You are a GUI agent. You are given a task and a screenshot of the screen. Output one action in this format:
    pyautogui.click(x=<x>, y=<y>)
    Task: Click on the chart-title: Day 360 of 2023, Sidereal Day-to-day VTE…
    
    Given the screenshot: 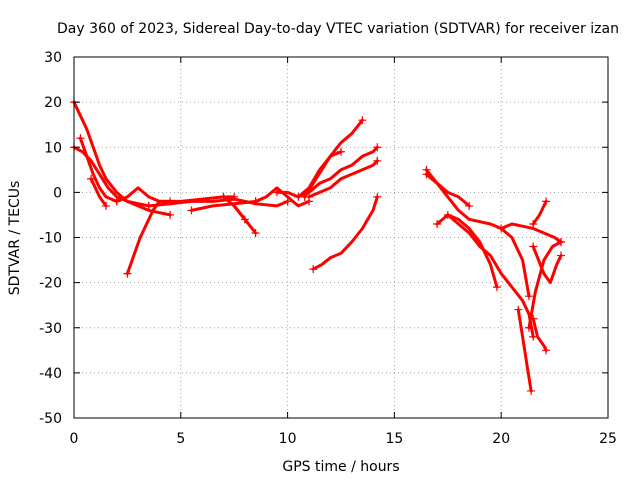 What is the action you would take?
    pyautogui.click(x=338, y=29)
    